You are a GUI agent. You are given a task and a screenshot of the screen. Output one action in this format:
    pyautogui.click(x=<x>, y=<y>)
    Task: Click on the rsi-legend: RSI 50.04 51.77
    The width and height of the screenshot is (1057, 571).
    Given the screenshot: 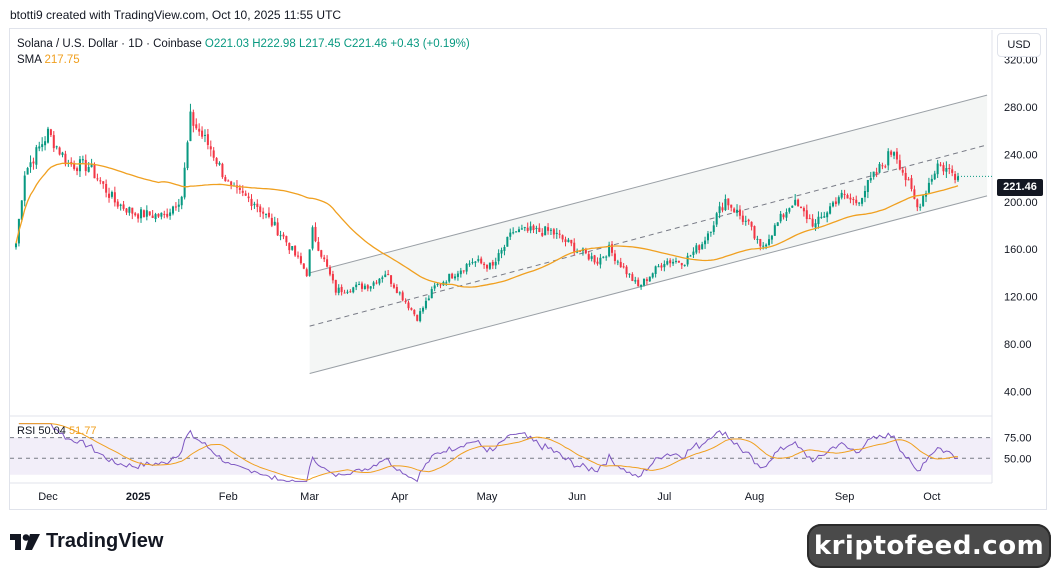 What is the action you would take?
    pyautogui.click(x=57, y=431)
    